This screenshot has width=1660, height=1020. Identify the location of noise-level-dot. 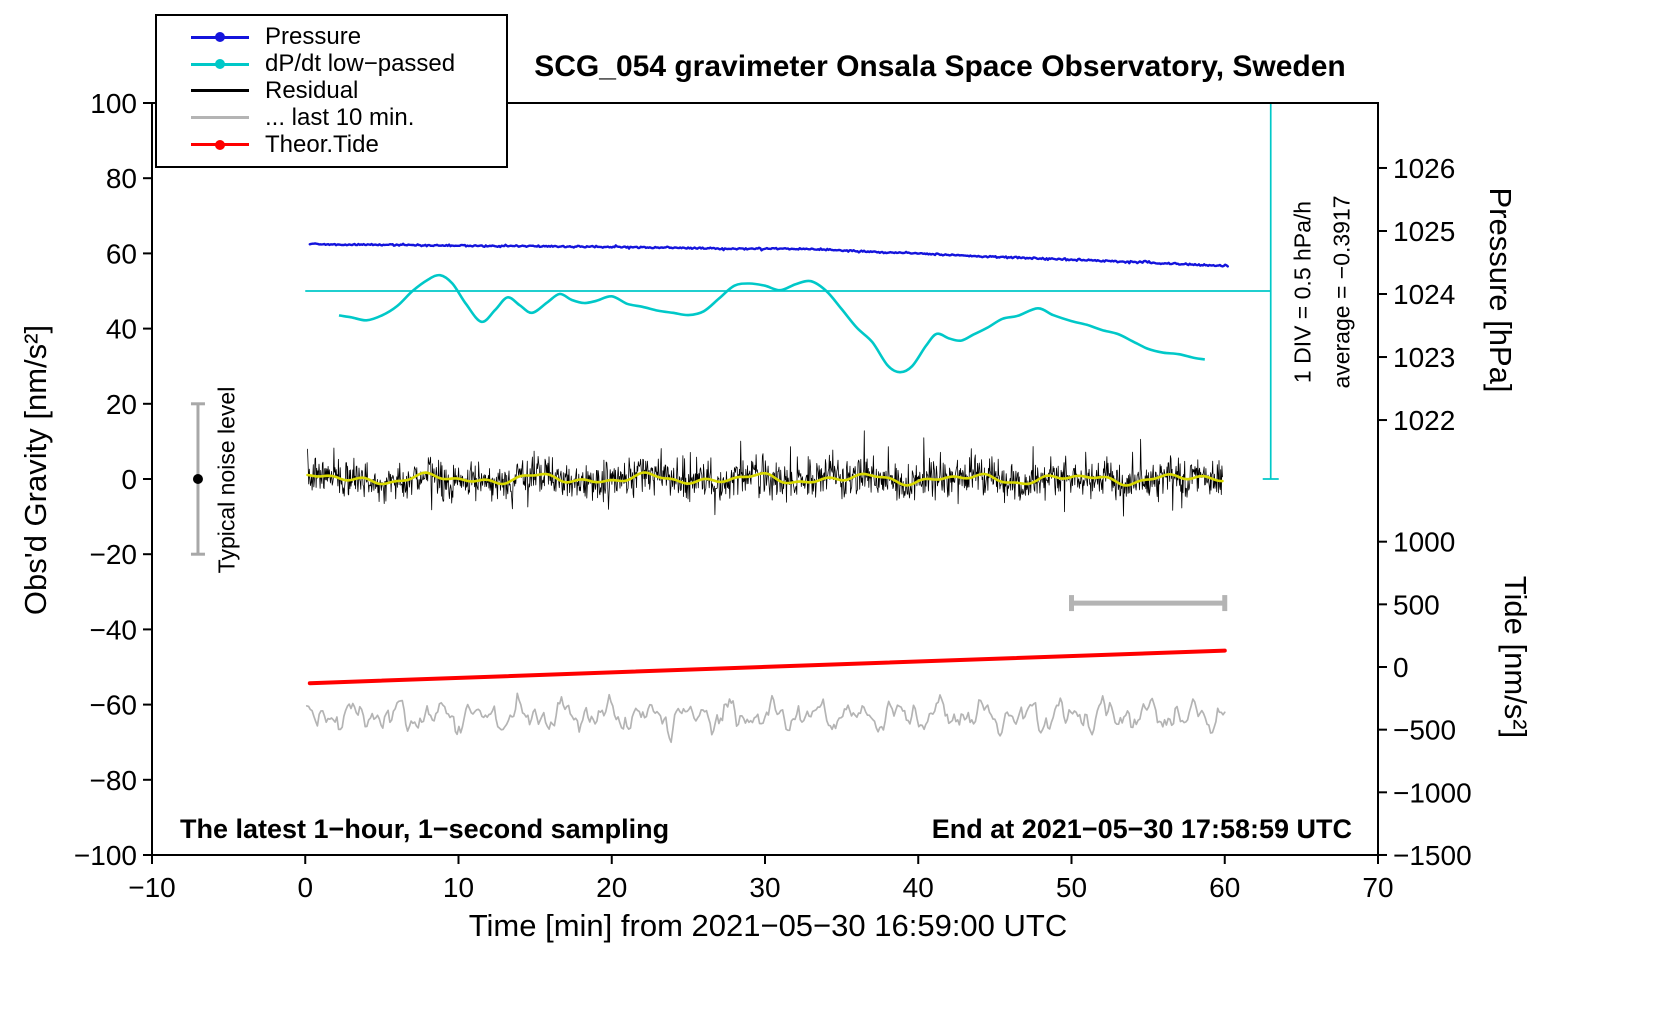
(197, 479).